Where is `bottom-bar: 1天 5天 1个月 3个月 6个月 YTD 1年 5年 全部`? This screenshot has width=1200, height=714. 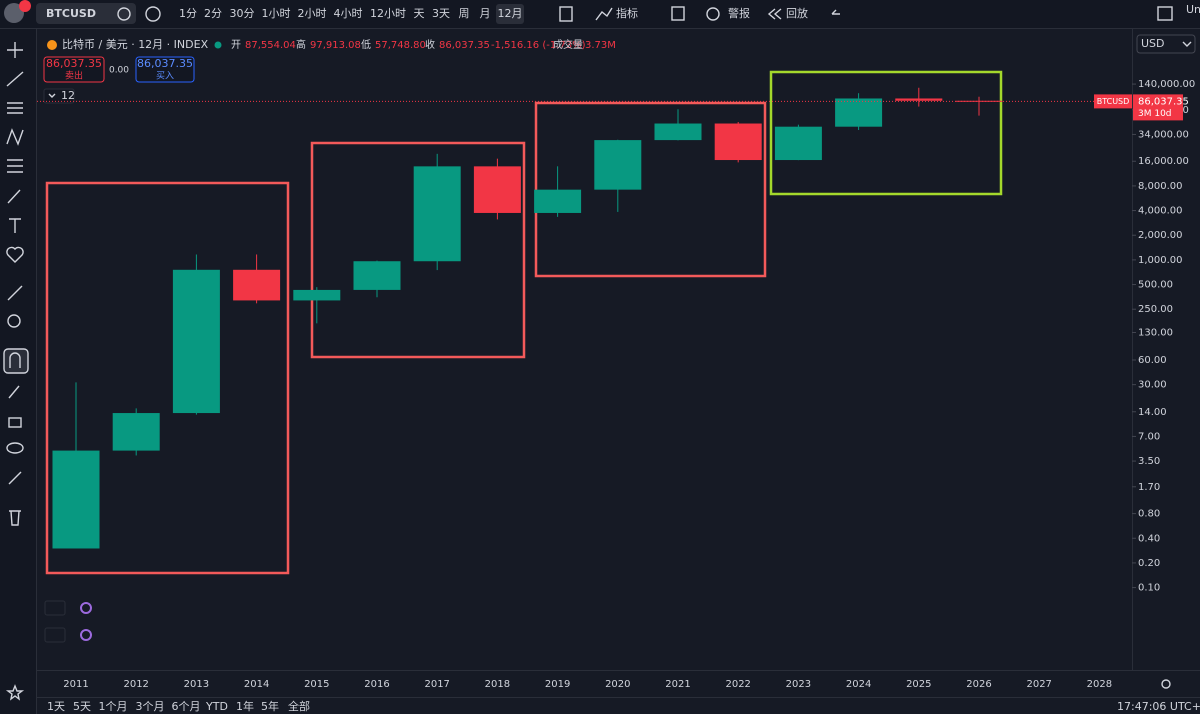
bottom-bar: 1天 5天 1个月 3个月 6个月 YTD 1年 5年 全部 is located at coordinates (178, 706).